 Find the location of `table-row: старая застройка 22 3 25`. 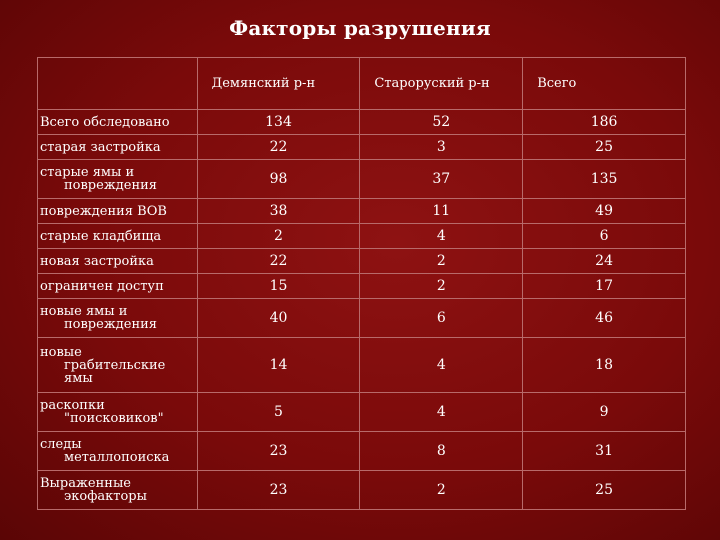

table-row: старая застройка 22 3 25 is located at coordinates (361, 147).